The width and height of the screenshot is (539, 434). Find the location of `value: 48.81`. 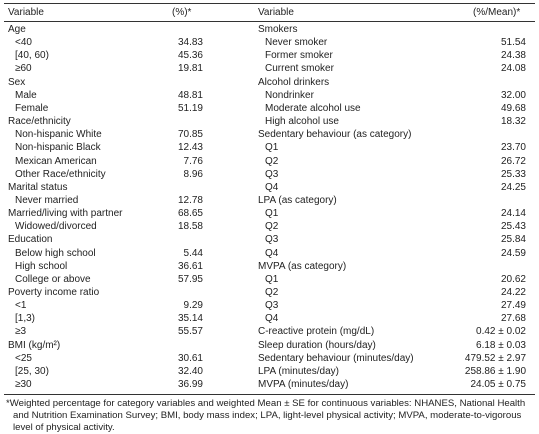

value: 48.81 is located at coordinates (190, 95).